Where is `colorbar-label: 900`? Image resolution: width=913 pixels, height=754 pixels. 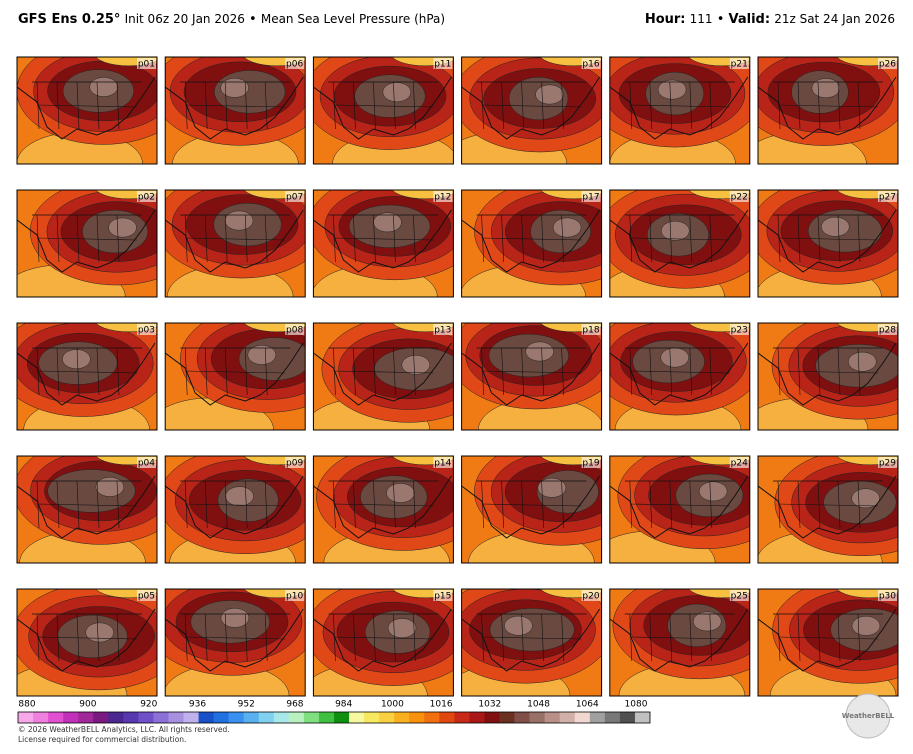 colorbar-label: 900 is located at coordinates (87, 705).